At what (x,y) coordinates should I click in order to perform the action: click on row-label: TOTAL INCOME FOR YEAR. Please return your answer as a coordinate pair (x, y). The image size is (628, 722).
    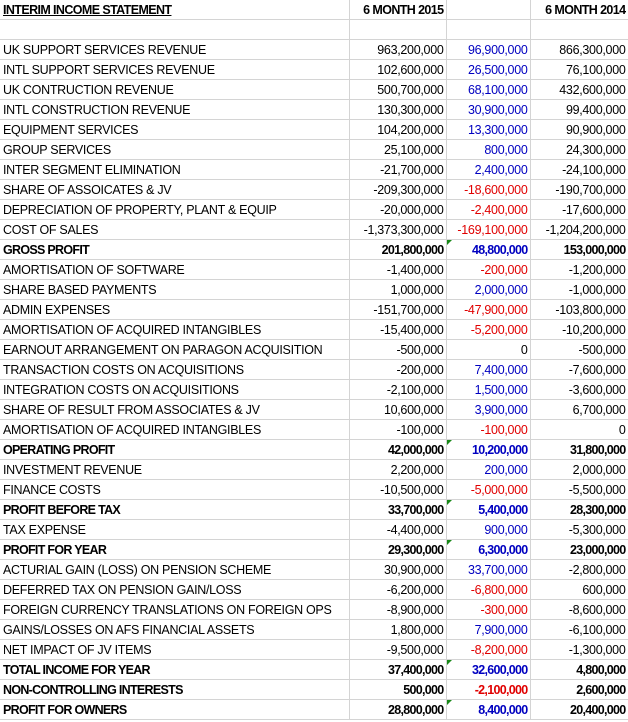
    Looking at the image, I should click on (175, 669).